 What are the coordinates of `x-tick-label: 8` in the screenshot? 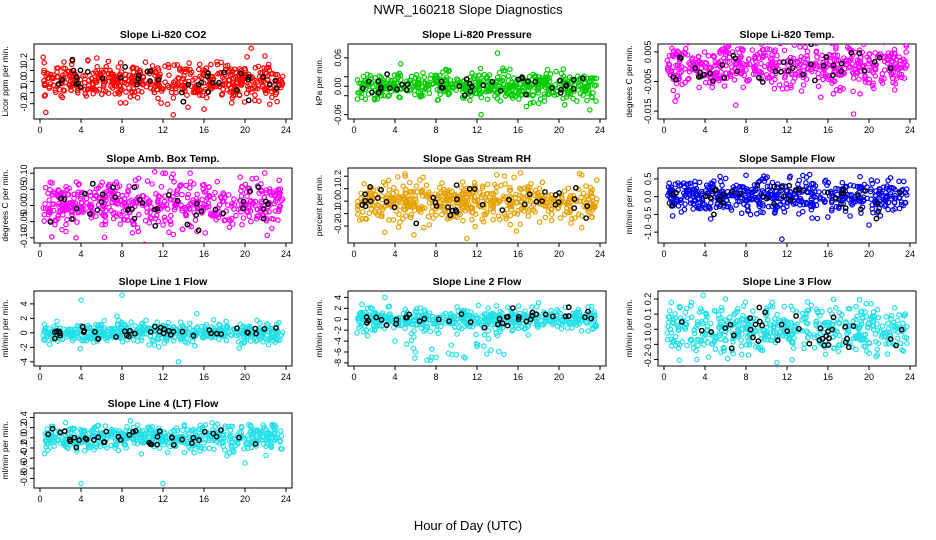 It's located at (435, 254).